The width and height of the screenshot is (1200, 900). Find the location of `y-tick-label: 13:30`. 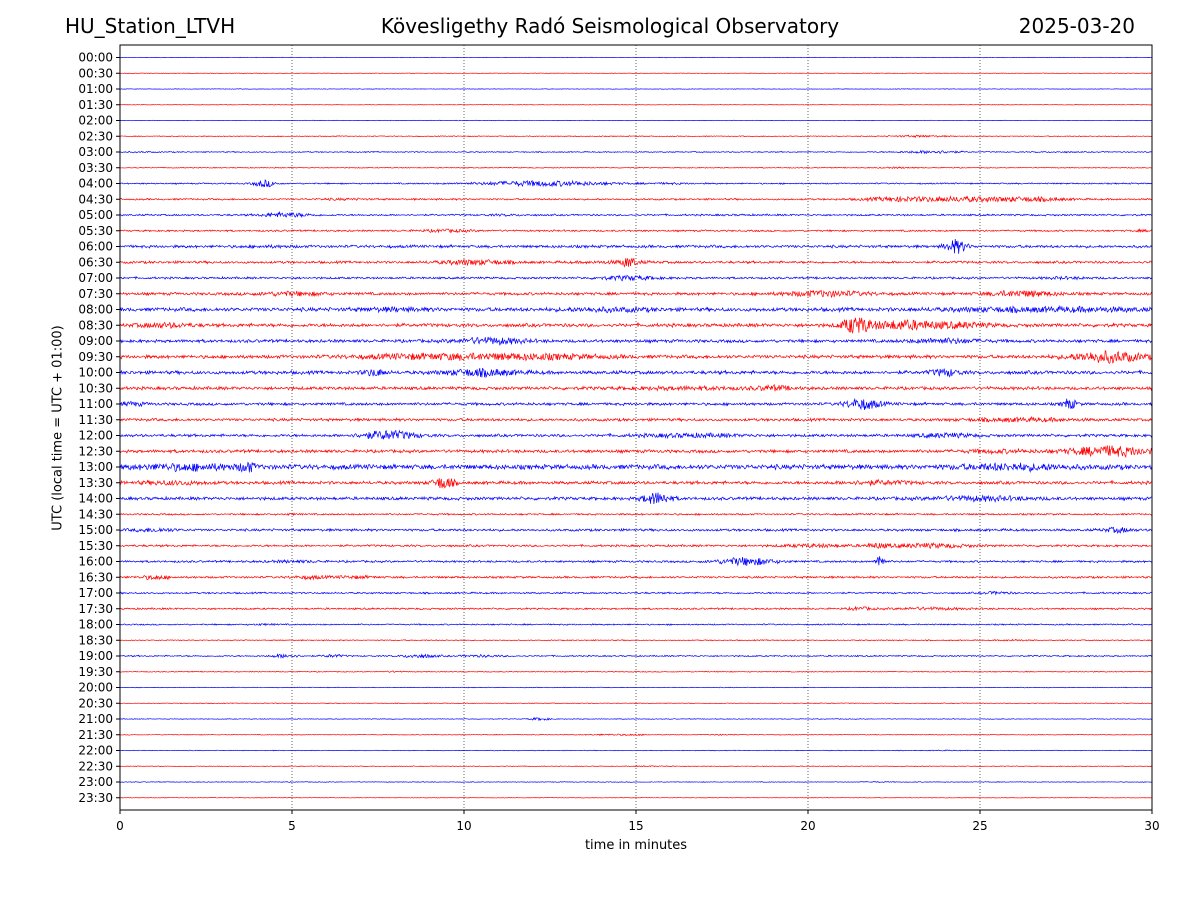

y-tick-label: 13:30 is located at coordinates (95, 483).